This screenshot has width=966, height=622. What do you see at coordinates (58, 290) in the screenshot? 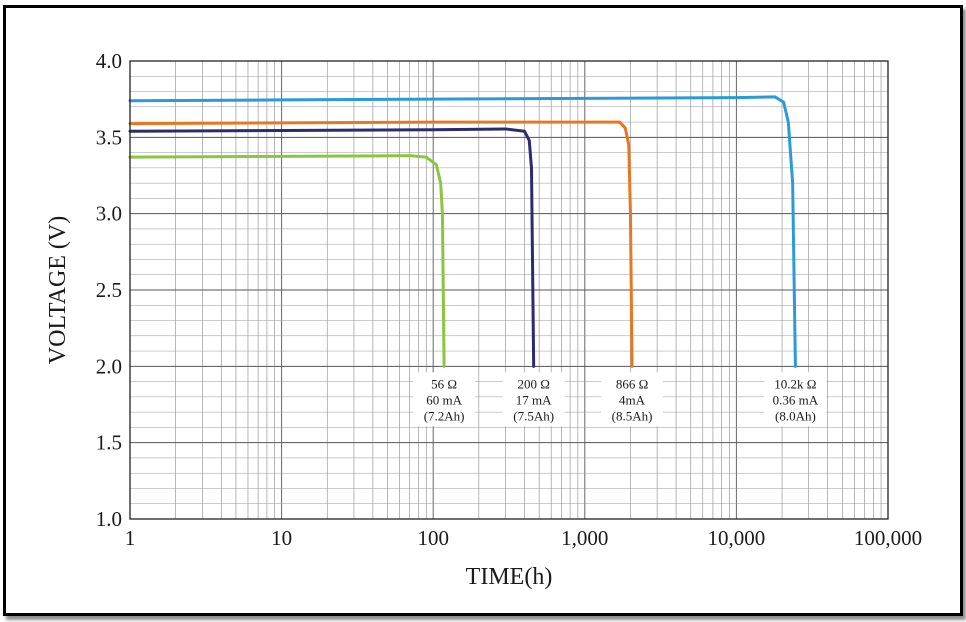
I see `y-axis-title: VOLTAGE (V)` at bounding box center [58, 290].